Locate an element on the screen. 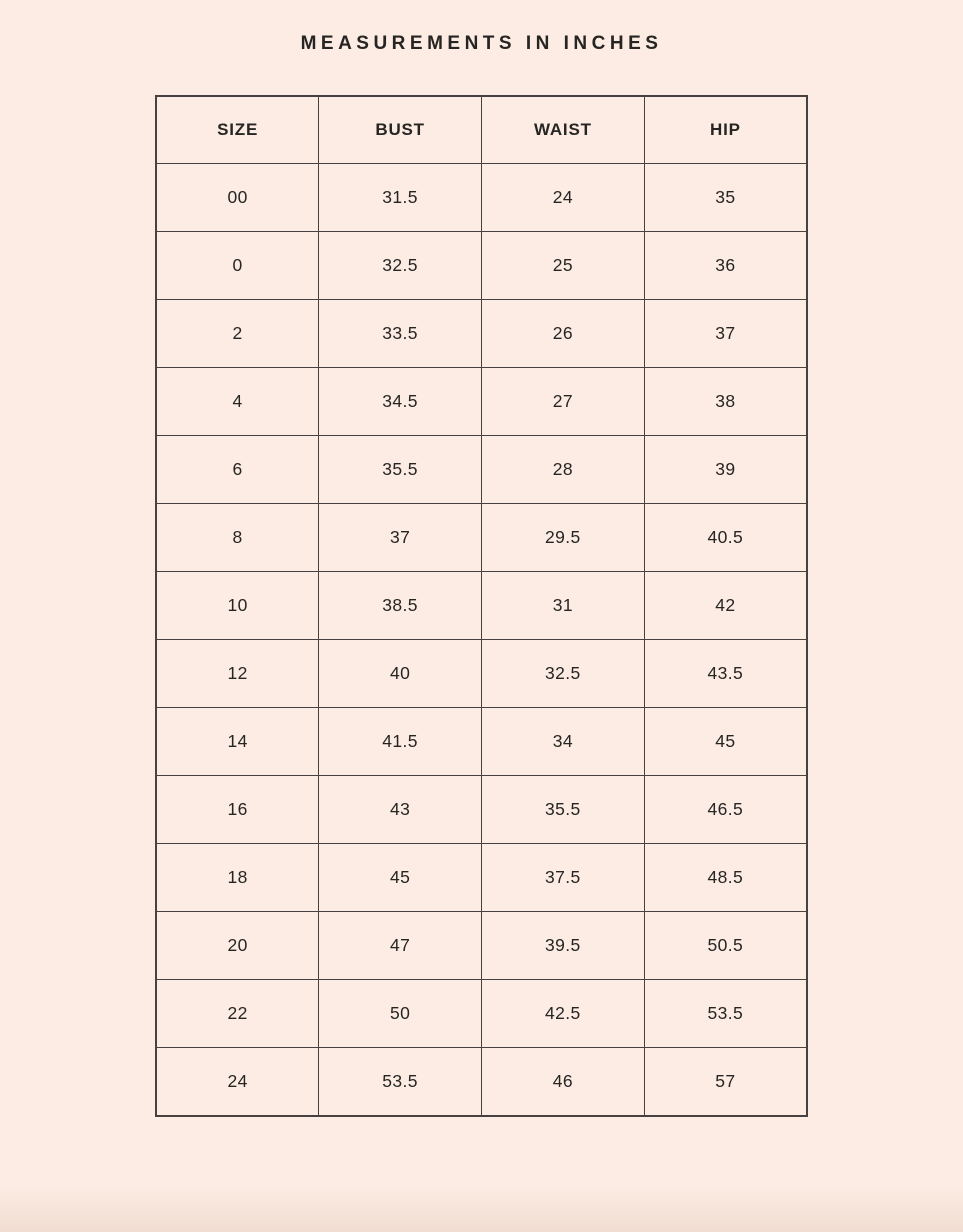 This screenshot has height=1232, width=963. table-cell: 31 is located at coordinates (563, 605).